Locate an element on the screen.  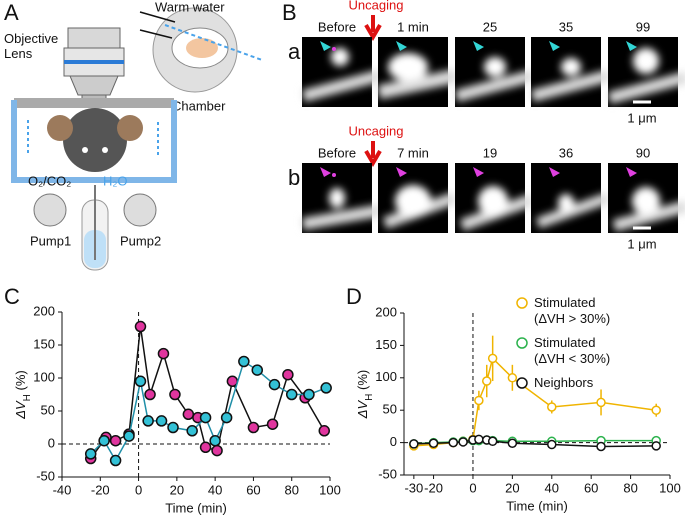
y-tick-label: 200 is located at coordinates (386, 311).